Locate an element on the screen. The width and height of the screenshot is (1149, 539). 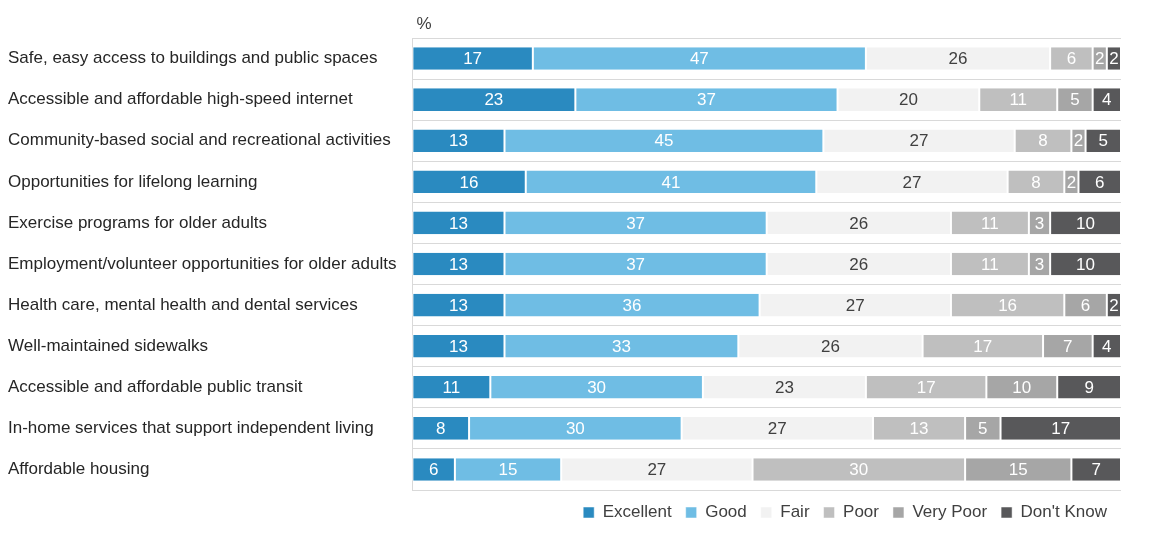
y-tick-label: Accessible and affordable high-speed internet is located at coordinates (180, 99).